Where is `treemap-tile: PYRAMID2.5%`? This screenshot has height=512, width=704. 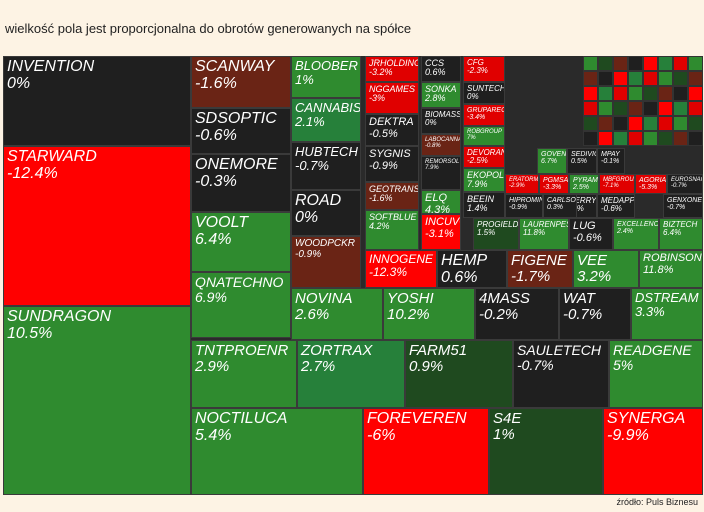 treemap-tile: PYRAMID2.5% is located at coordinates (584, 184).